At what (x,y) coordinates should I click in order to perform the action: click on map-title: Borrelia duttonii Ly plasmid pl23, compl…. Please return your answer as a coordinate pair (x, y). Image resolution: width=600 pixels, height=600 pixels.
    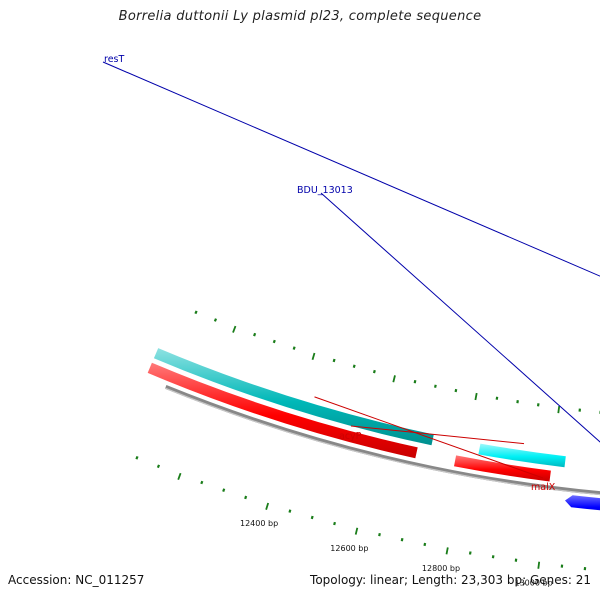
    Looking at the image, I should click on (300, 16).